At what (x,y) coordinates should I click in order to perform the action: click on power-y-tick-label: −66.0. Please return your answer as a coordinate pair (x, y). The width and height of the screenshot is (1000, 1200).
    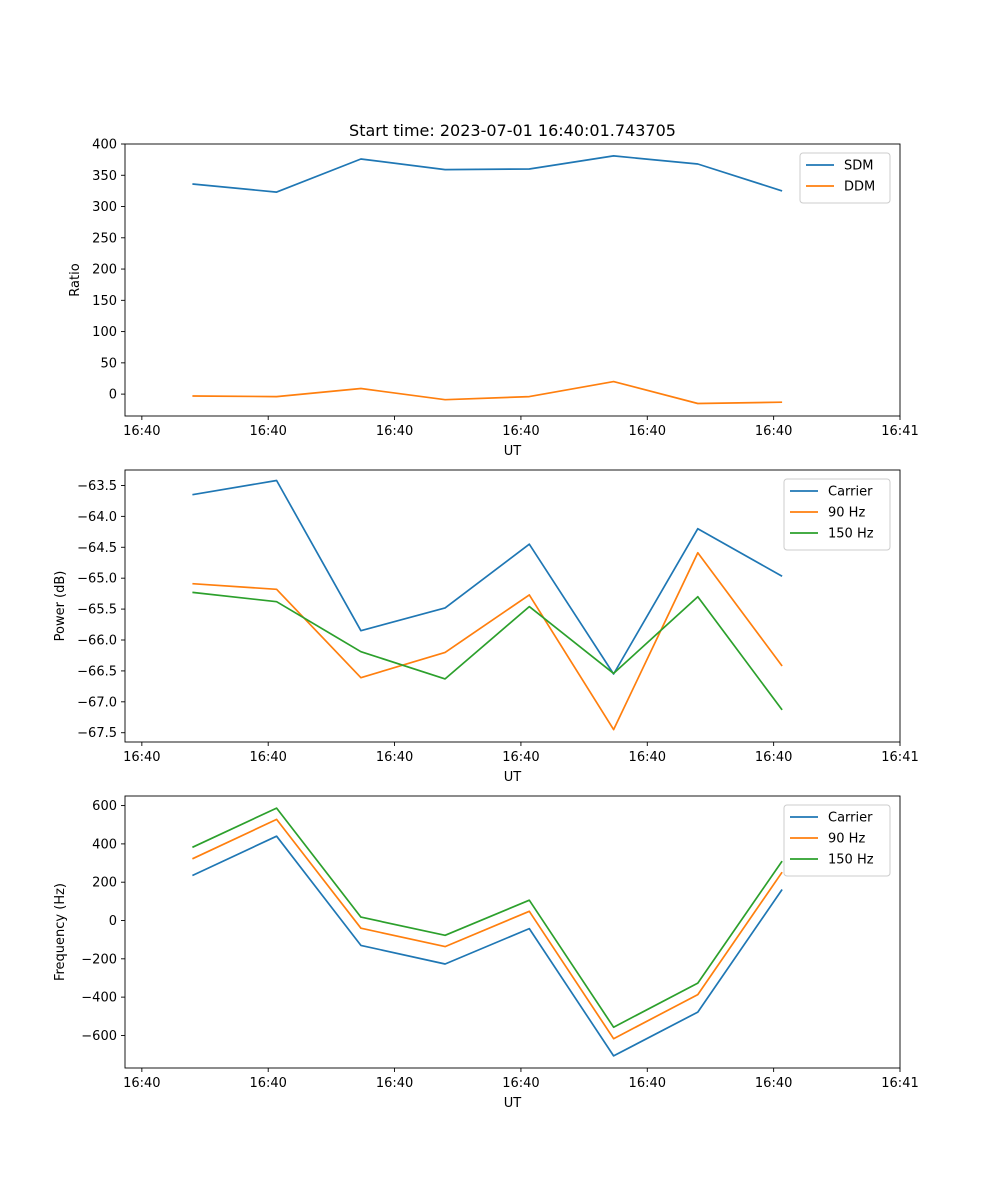
    Looking at the image, I should click on (97, 641).